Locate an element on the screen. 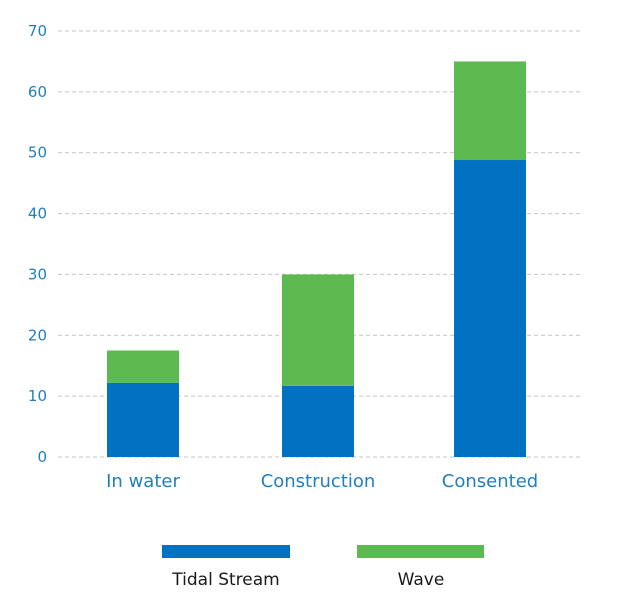 Image resolution: width=618 pixels, height=593 pixels. legend-label-wave: Wave is located at coordinates (421, 580).